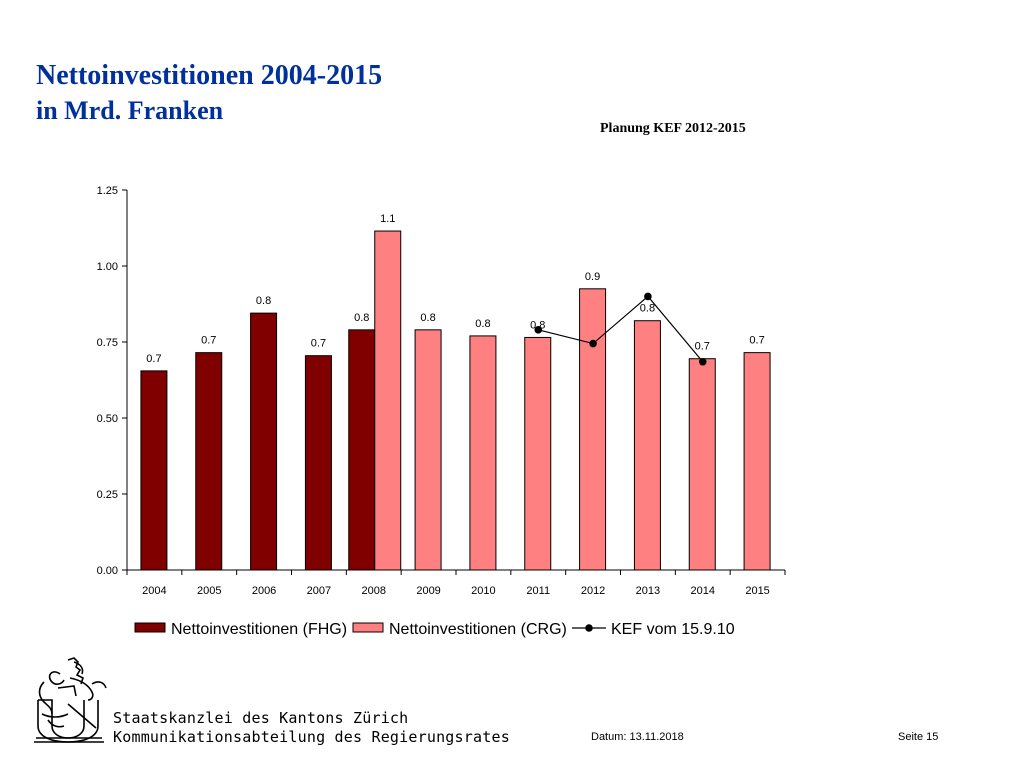 The image size is (1024, 768). What do you see at coordinates (428, 591) in the screenshot?
I see `x-tick-label: 2009` at bounding box center [428, 591].